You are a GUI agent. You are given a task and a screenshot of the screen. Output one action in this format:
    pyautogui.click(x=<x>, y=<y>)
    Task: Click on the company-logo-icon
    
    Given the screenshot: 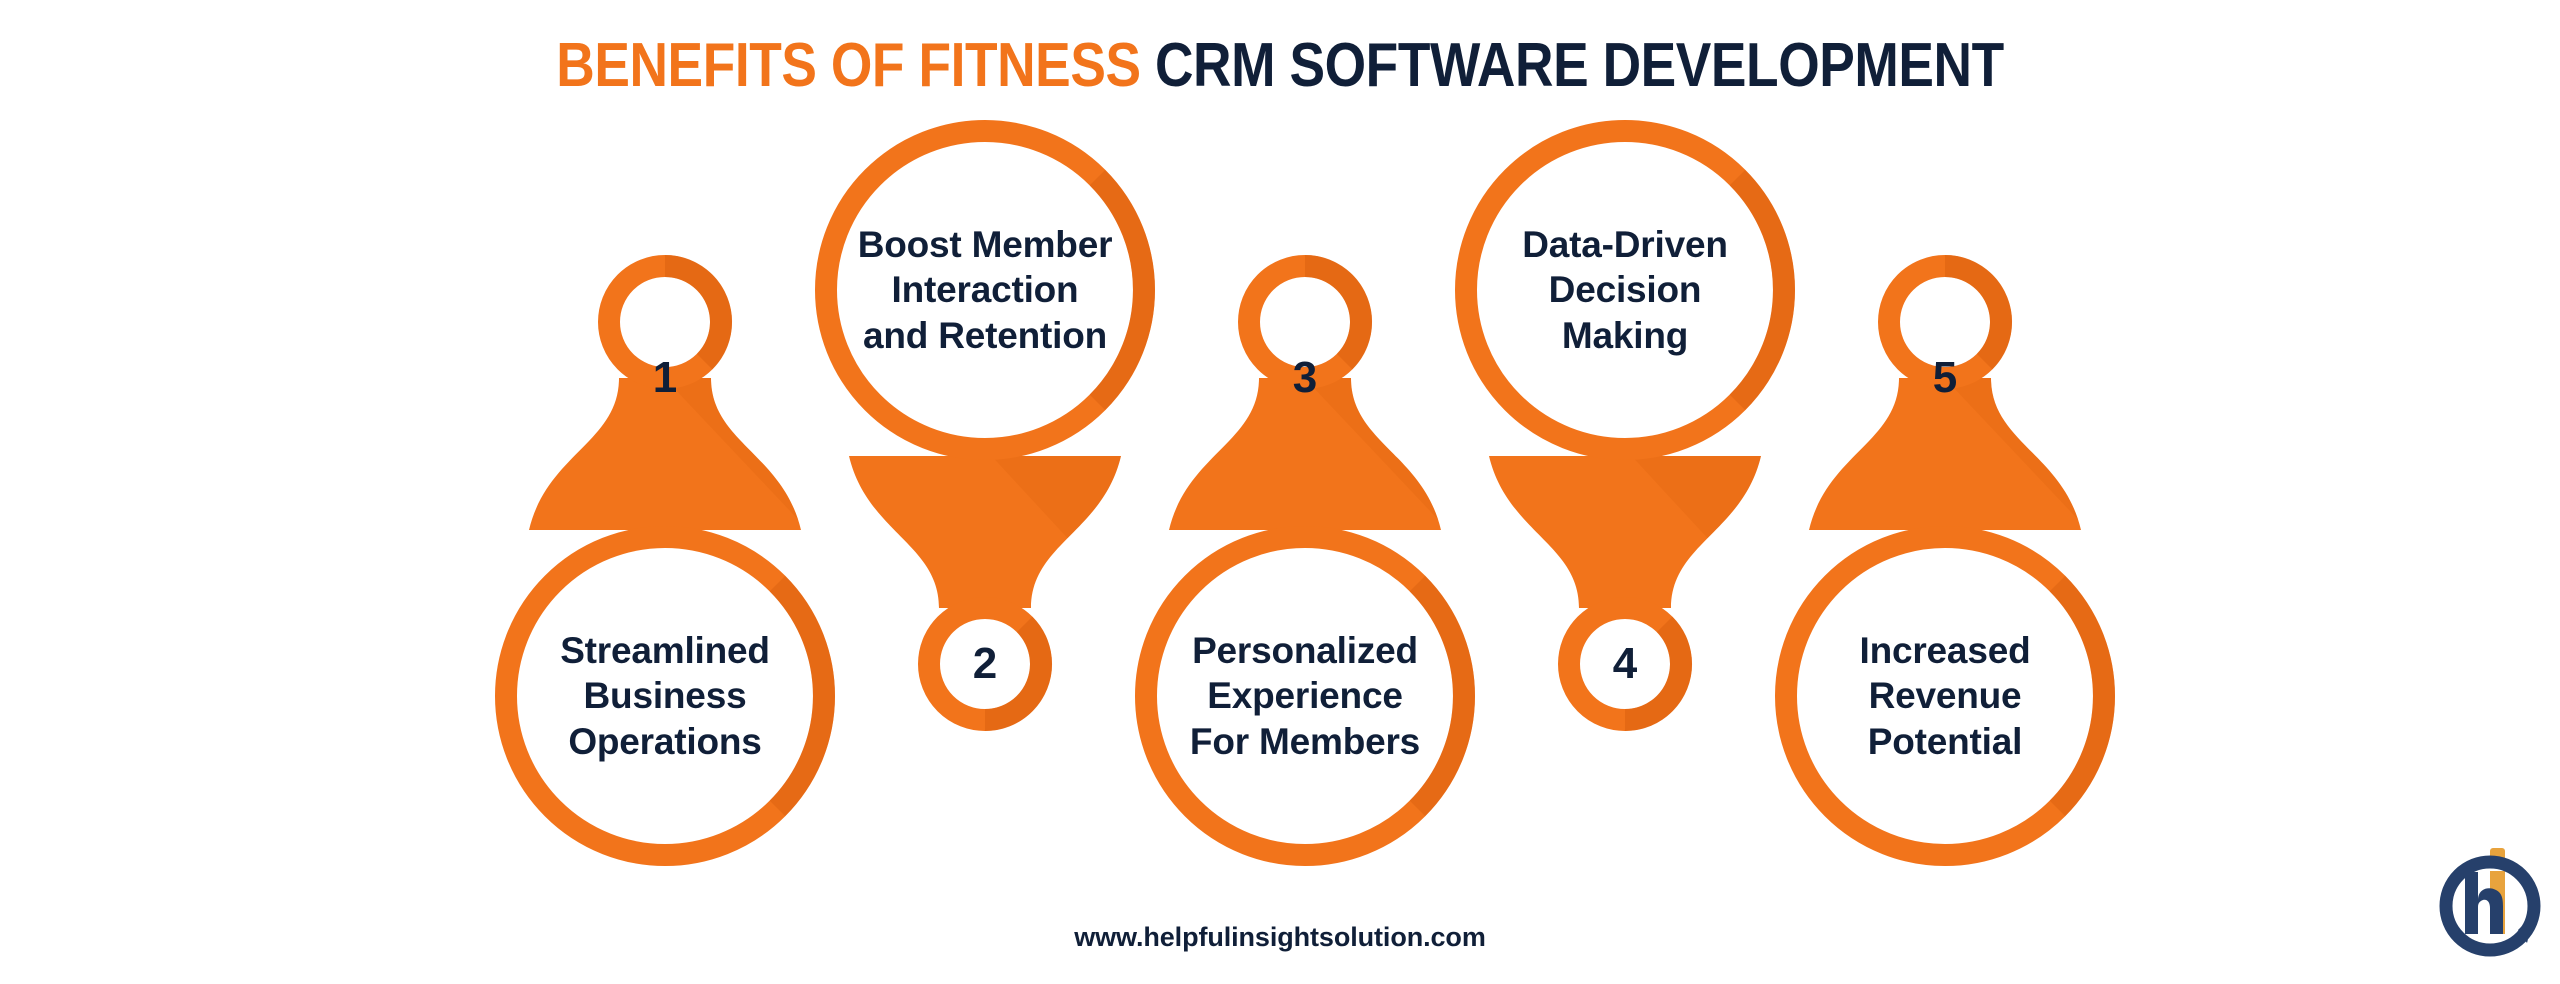 What is the action you would take?
    pyautogui.click(x=2490, y=900)
    